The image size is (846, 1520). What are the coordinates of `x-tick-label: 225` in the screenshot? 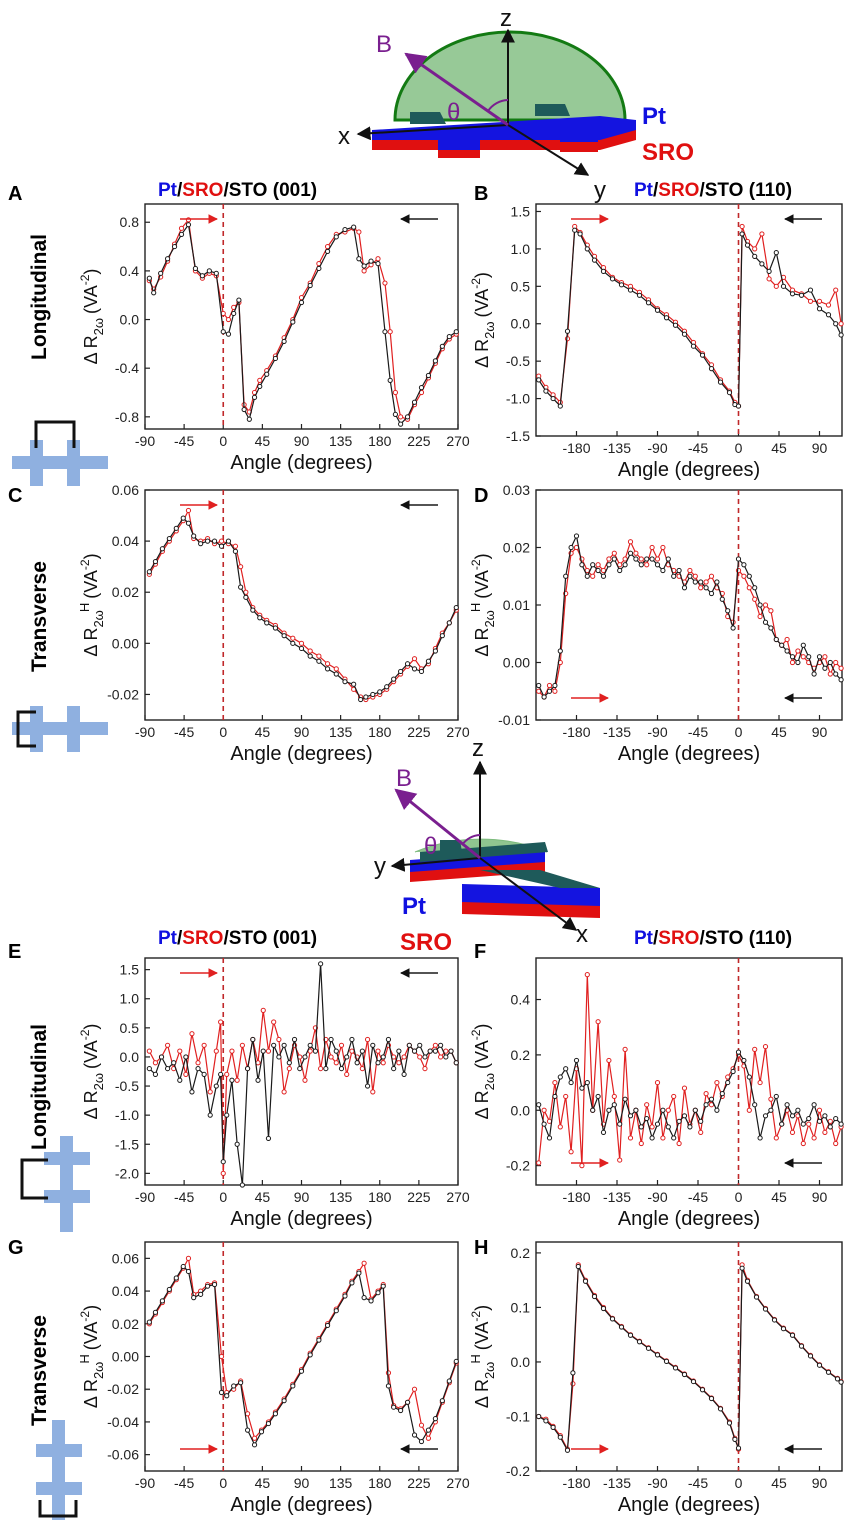 It's located at (419, 1483).